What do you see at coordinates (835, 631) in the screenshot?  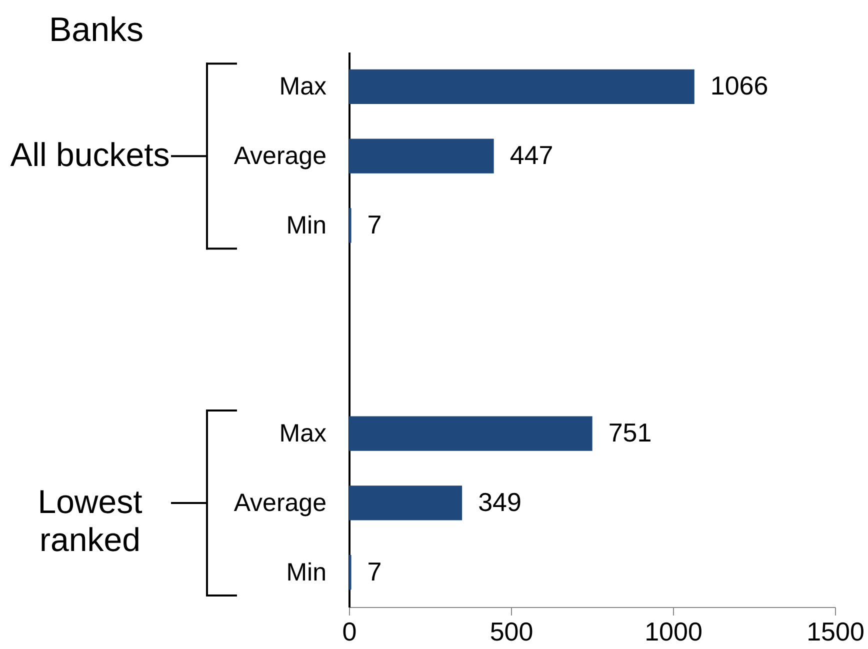 I see `x-tick-label: 1500` at bounding box center [835, 631].